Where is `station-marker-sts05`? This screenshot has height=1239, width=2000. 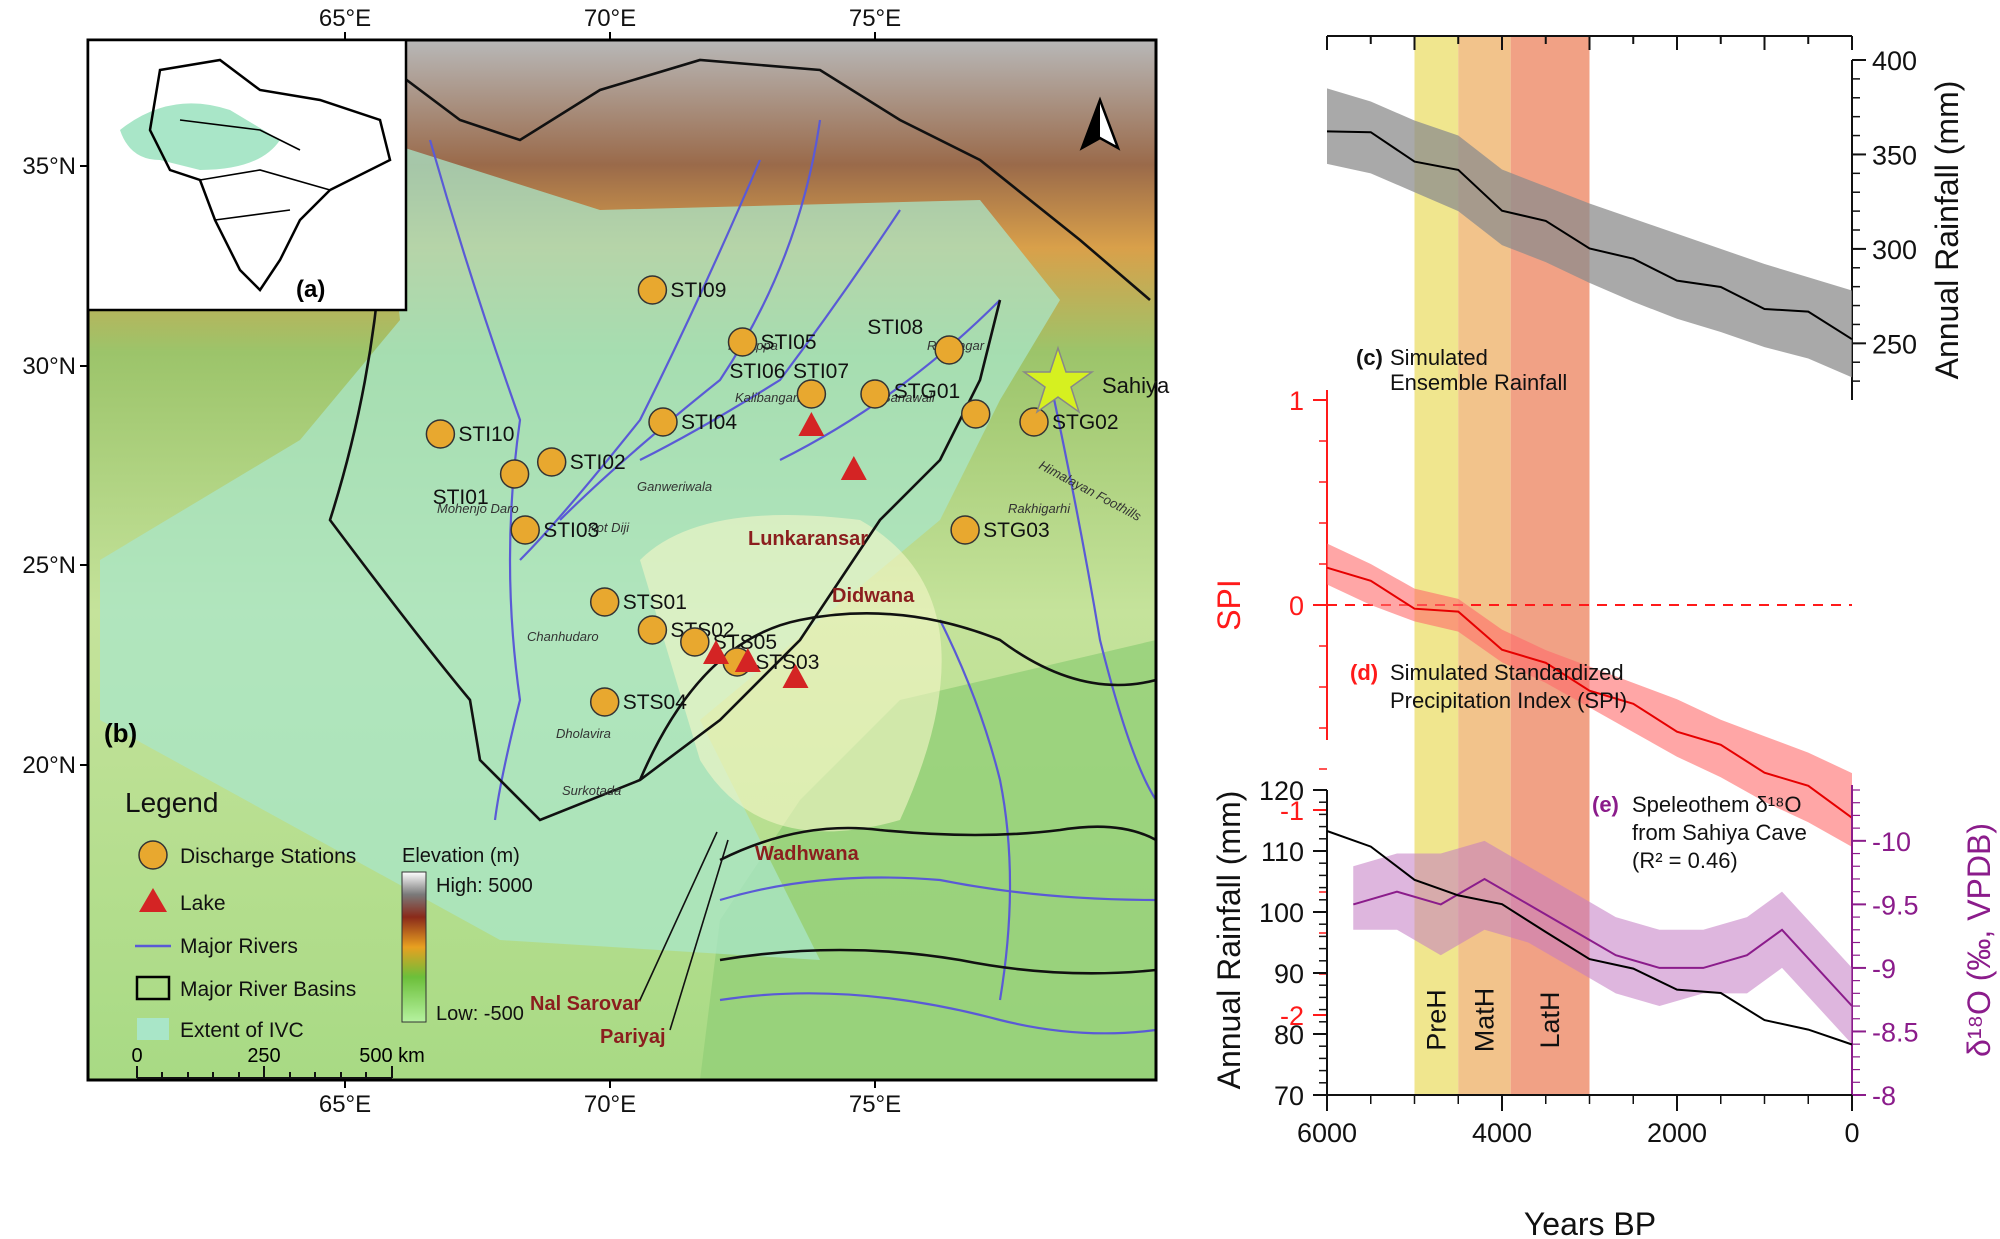
station-marker-sts05 is located at coordinates (695, 642).